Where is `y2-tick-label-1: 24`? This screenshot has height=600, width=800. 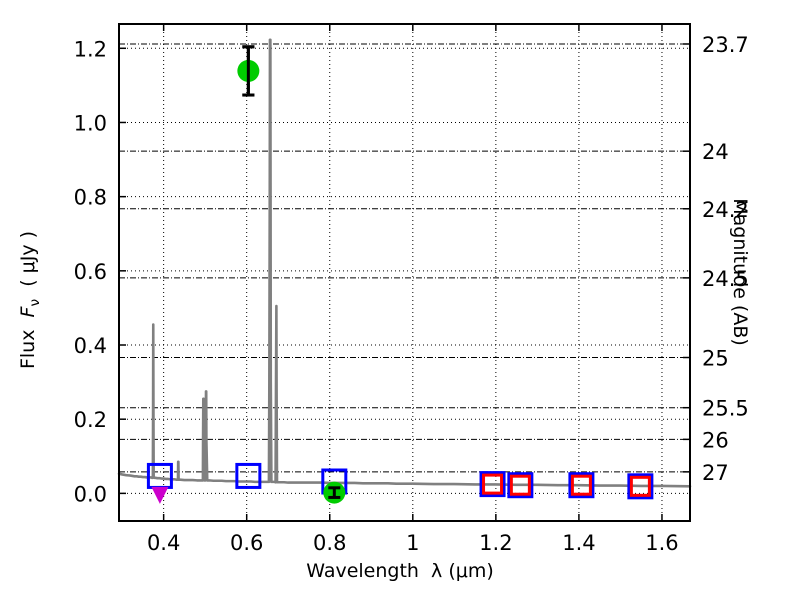 y2-tick-label-1: 24 is located at coordinates (715, 152).